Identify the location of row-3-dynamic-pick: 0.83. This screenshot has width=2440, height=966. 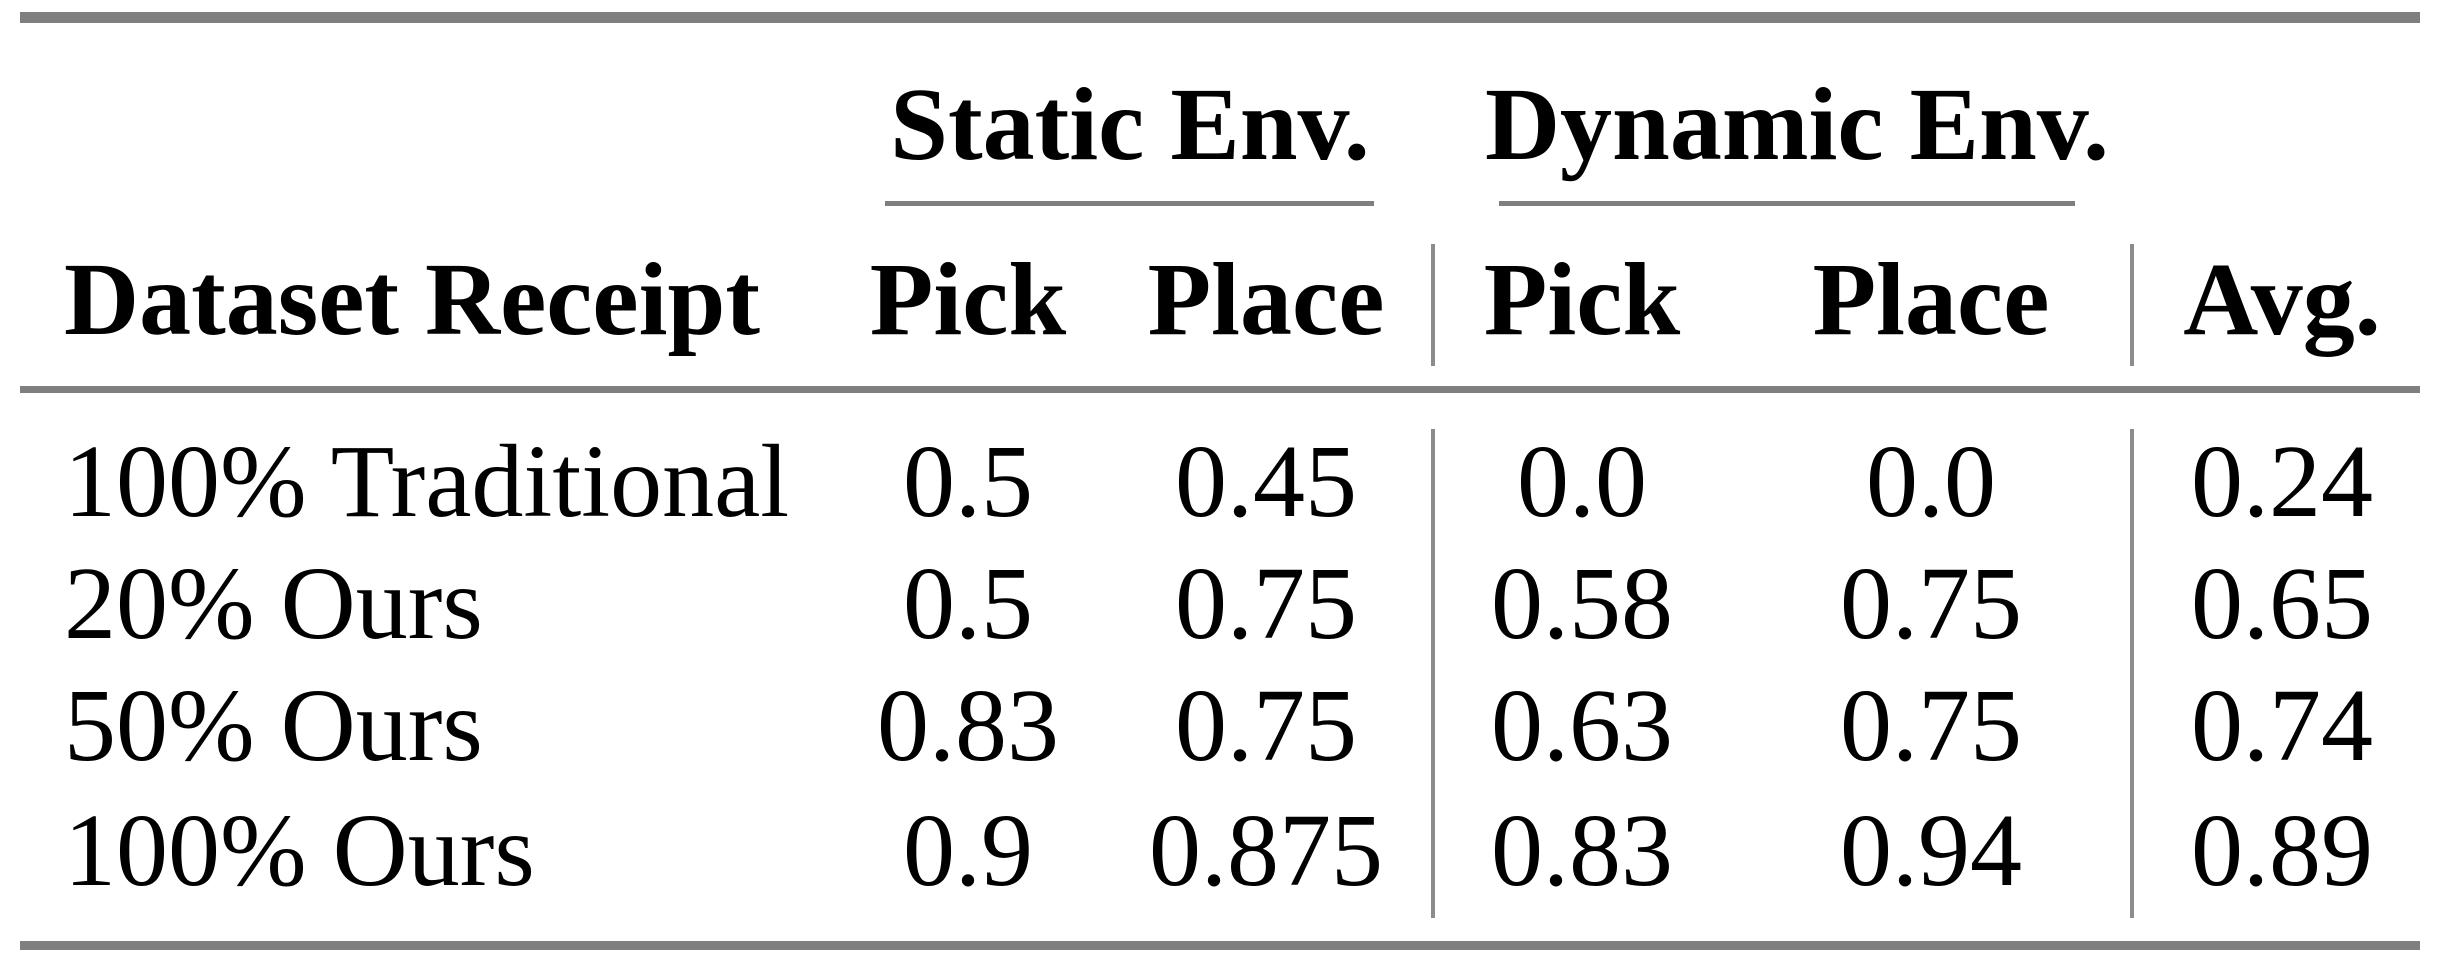
(1582, 850).